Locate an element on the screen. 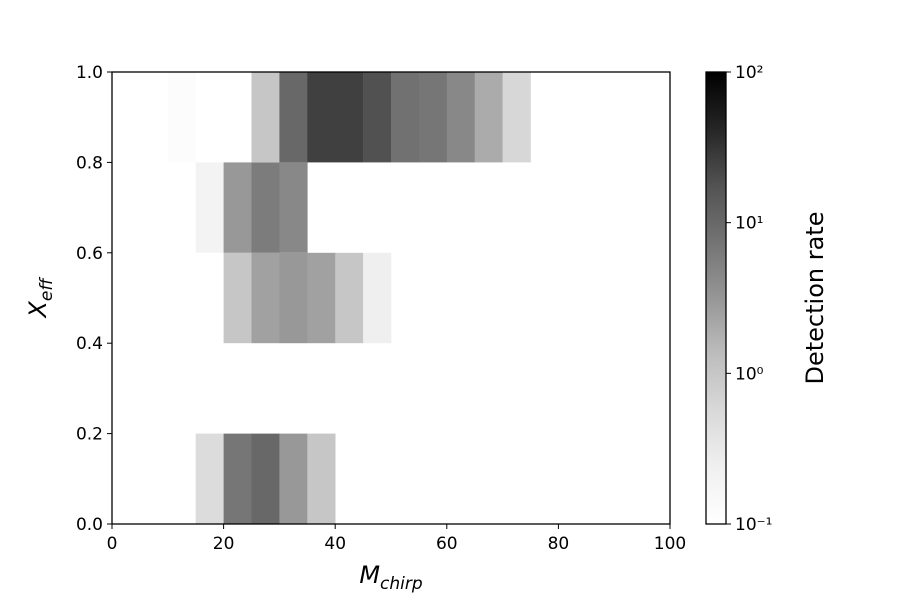 This screenshot has width=900, height=604. y-axis-label-sub: eff is located at coordinates (47, 289).